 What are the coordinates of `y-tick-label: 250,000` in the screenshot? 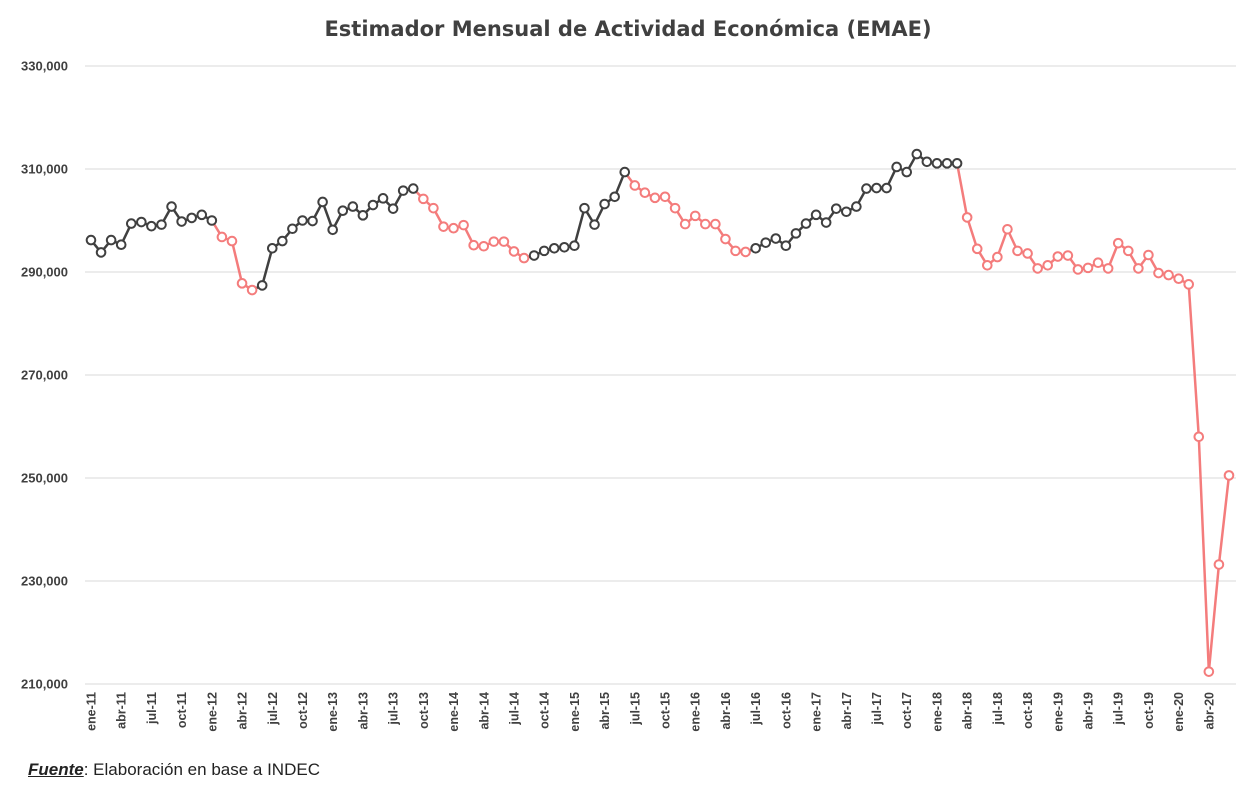 It's located at (44, 478).